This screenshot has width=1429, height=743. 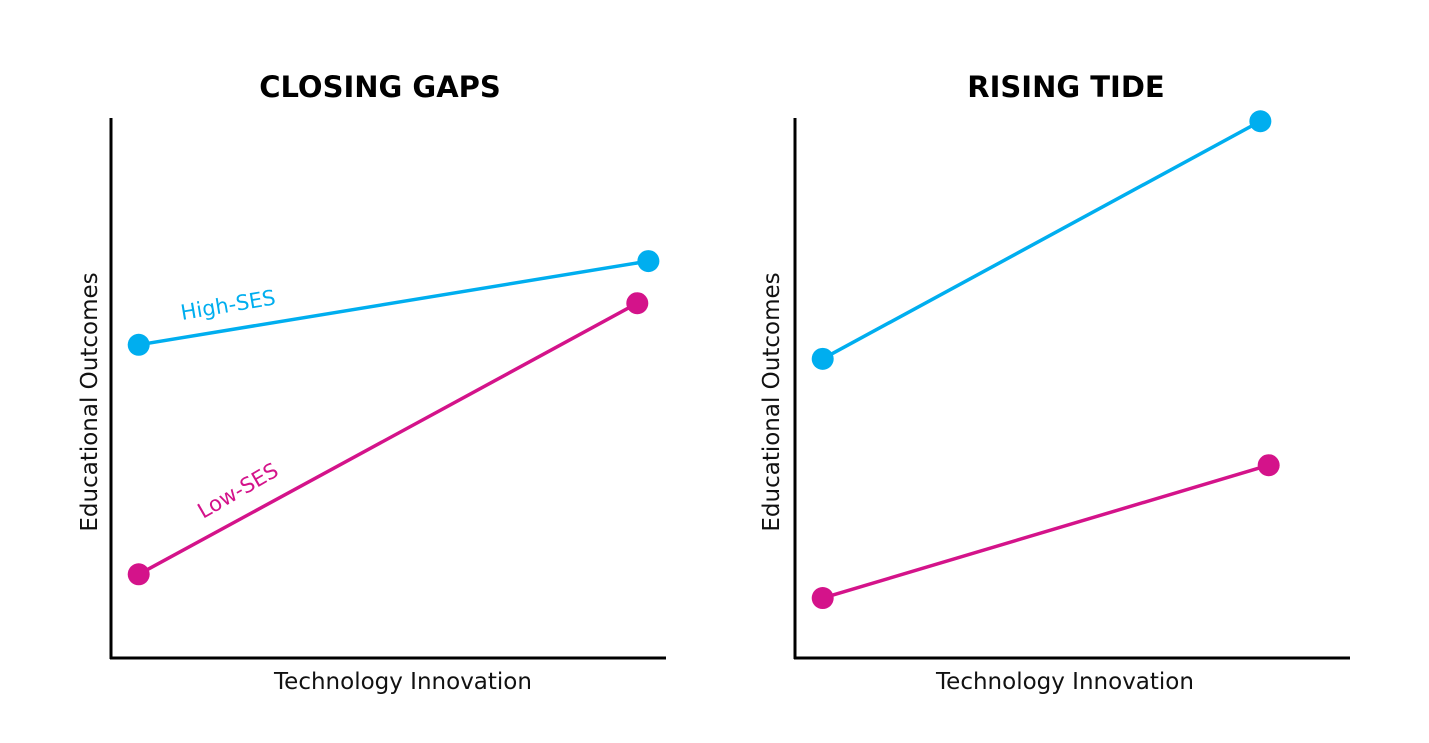 I want to click on series-label-high-ses: High-SES, so click(x=228, y=304).